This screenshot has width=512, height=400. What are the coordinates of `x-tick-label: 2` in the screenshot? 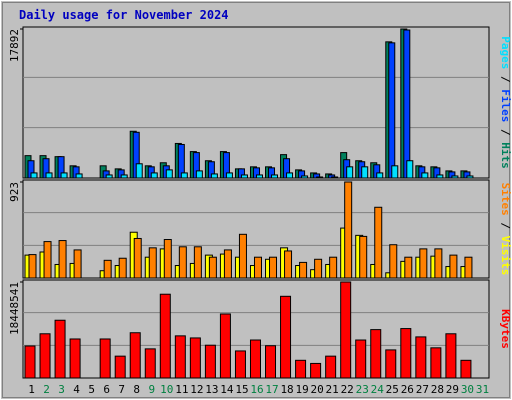 It's located at (46, 389).